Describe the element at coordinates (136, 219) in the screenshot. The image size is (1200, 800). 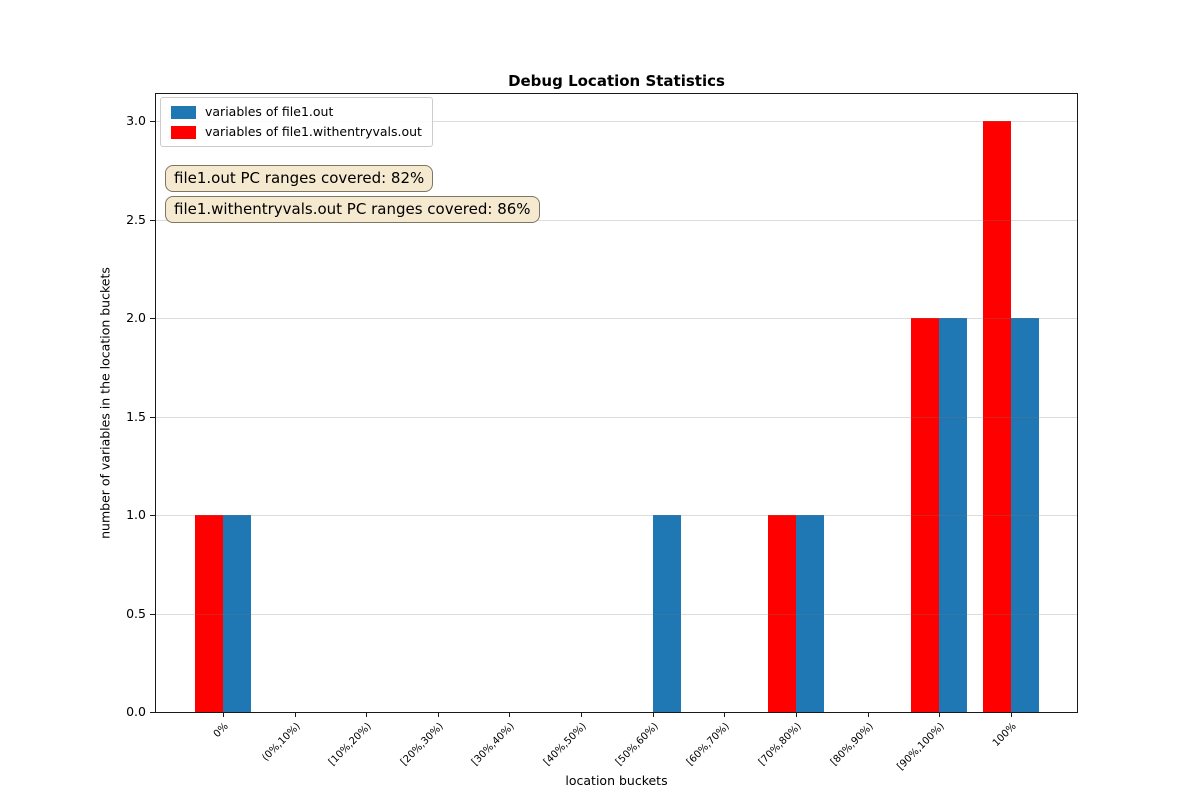
I see `y-tick-label: 2.5` at that location.